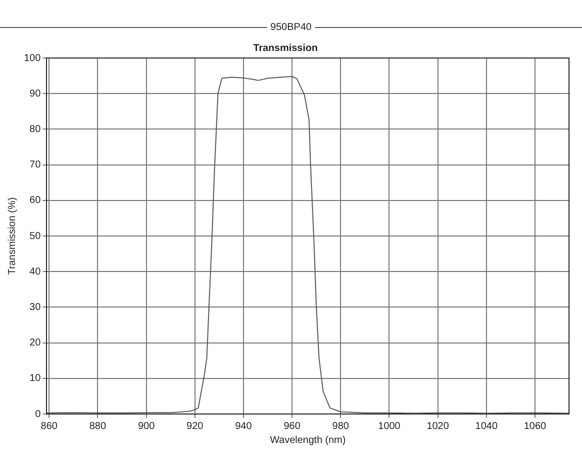 The height and width of the screenshot is (450, 582). What do you see at coordinates (308, 440) in the screenshot?
I see `x-axis-title: Wavelength (nm)` at bounding box center [308, 440].